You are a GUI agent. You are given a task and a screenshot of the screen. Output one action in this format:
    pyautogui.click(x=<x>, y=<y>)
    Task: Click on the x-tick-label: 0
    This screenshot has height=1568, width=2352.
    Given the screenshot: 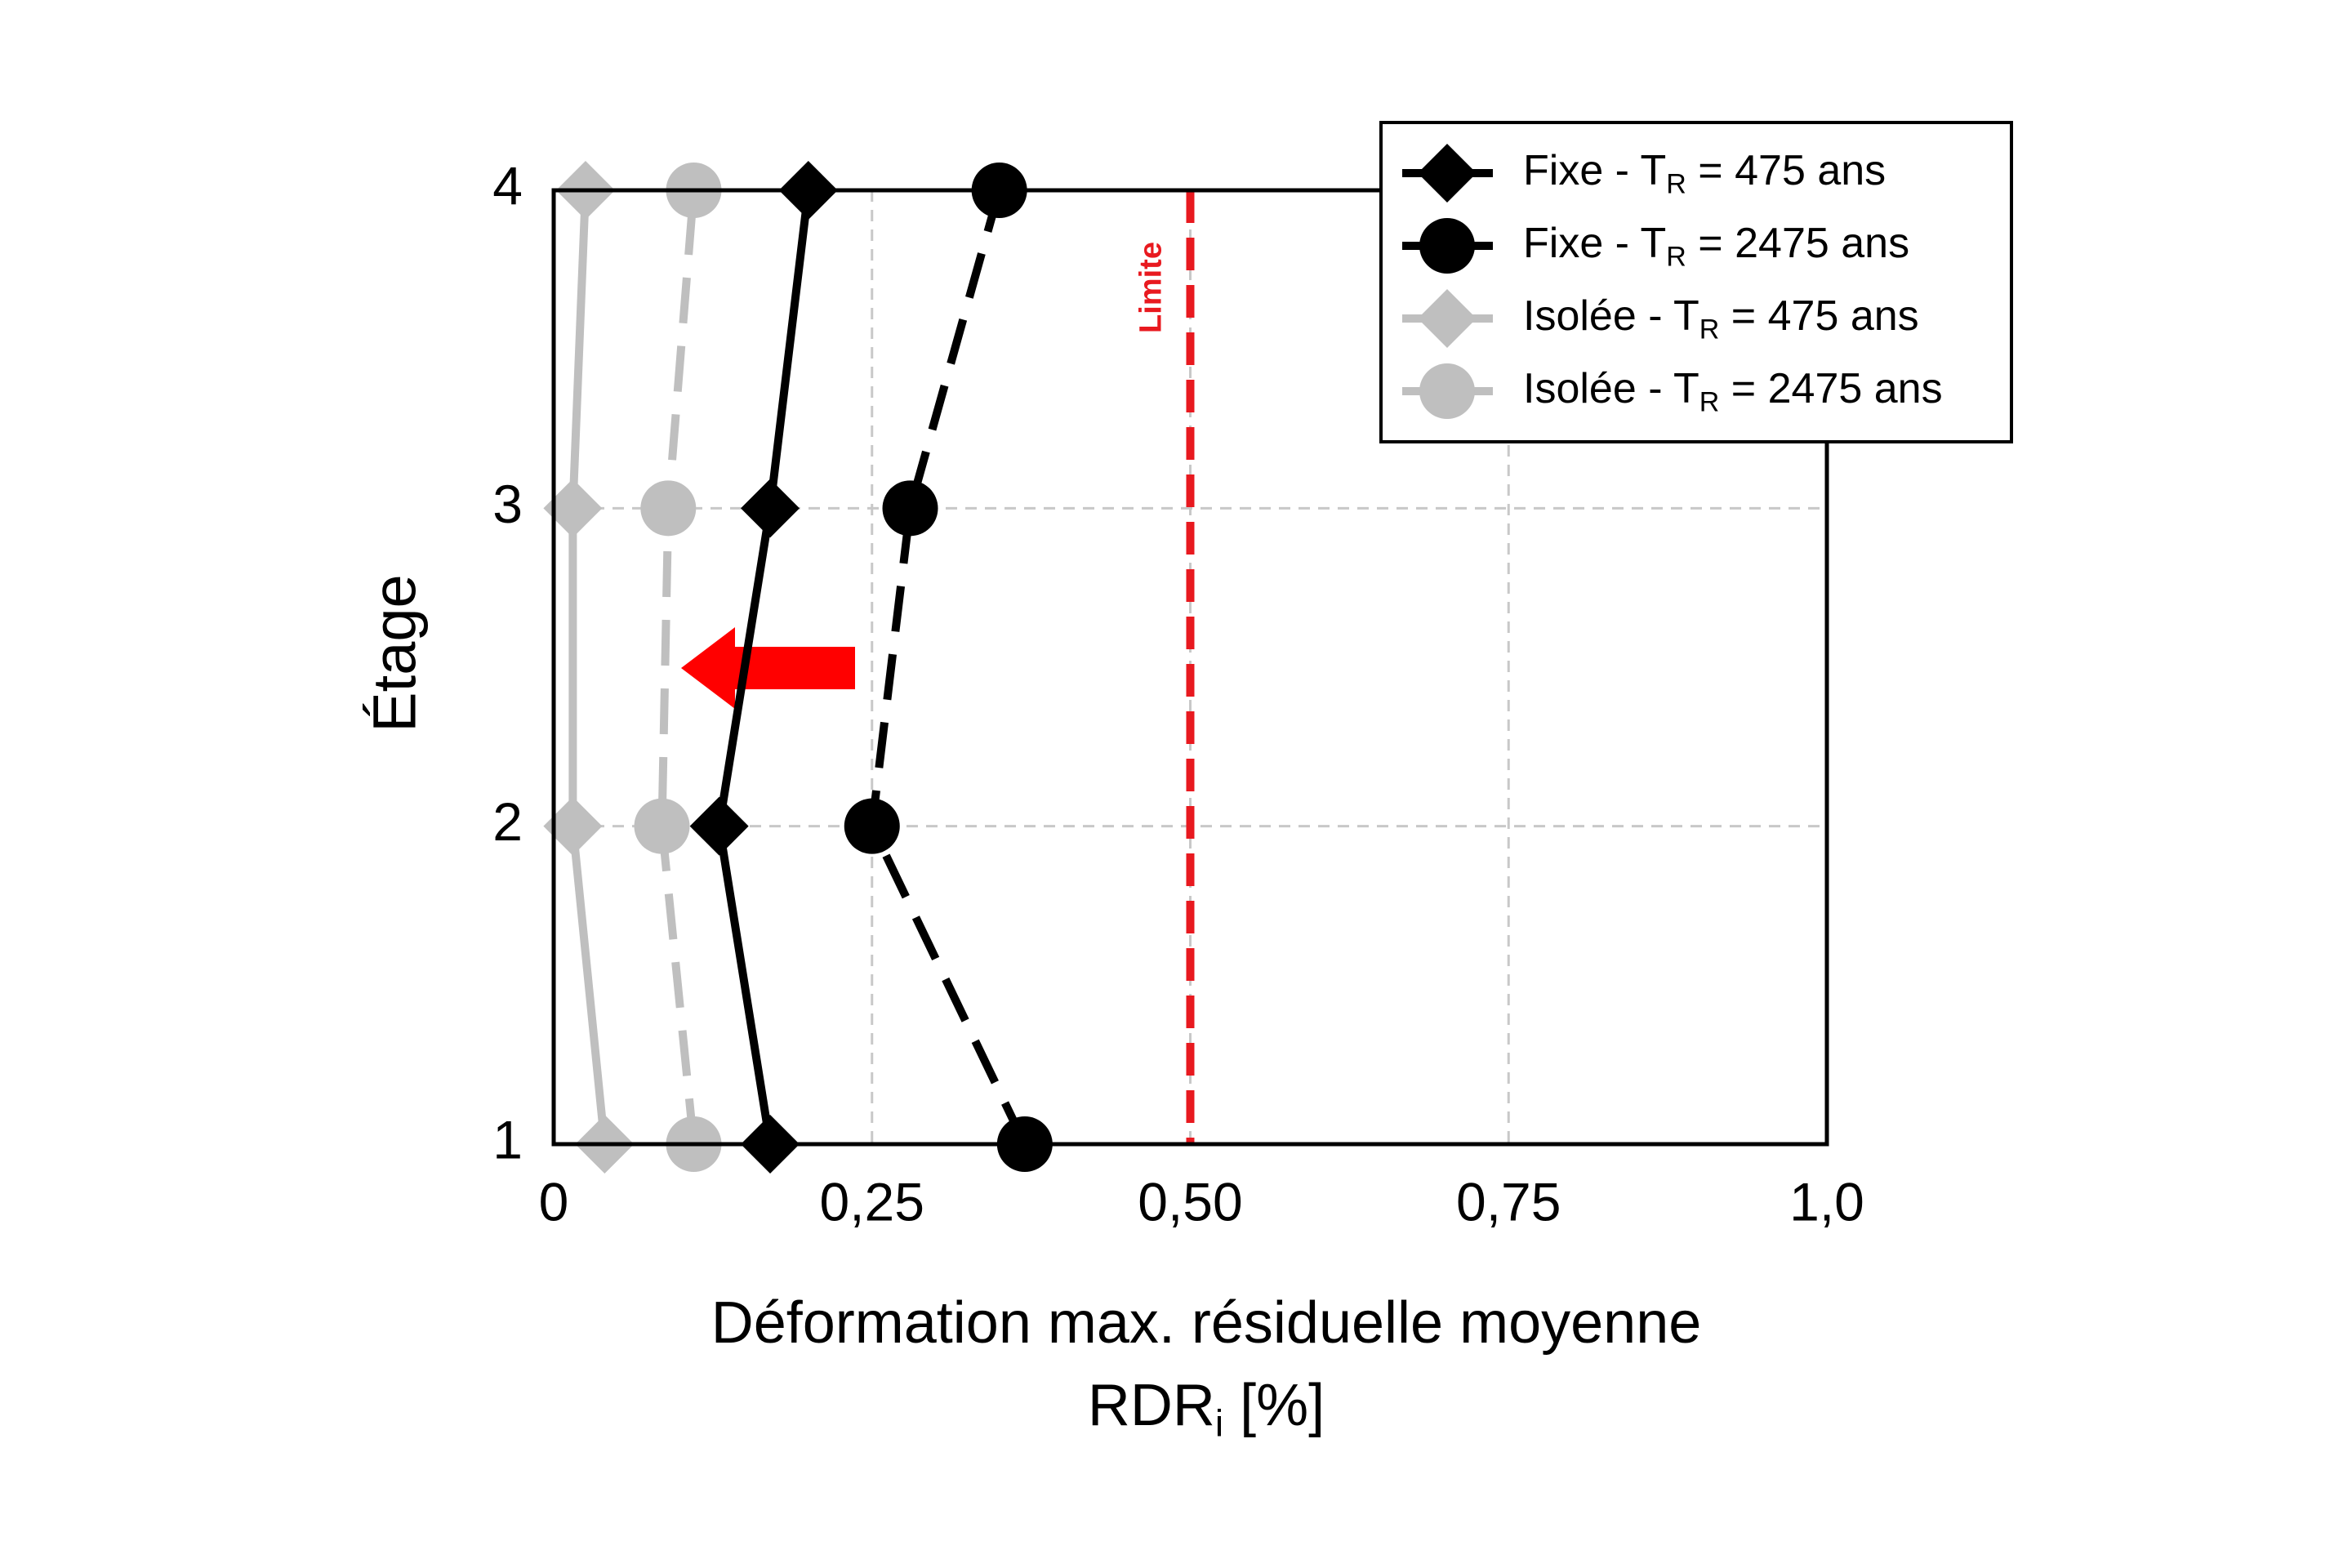 What is the action you would take?
    pyautogui.click(x=554, y=1201)
    